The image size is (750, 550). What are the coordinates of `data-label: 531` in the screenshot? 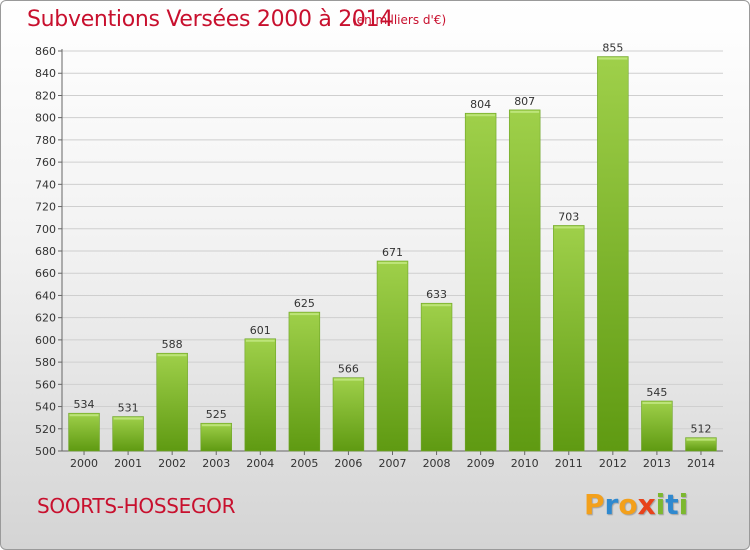 It's located at (128, 408).